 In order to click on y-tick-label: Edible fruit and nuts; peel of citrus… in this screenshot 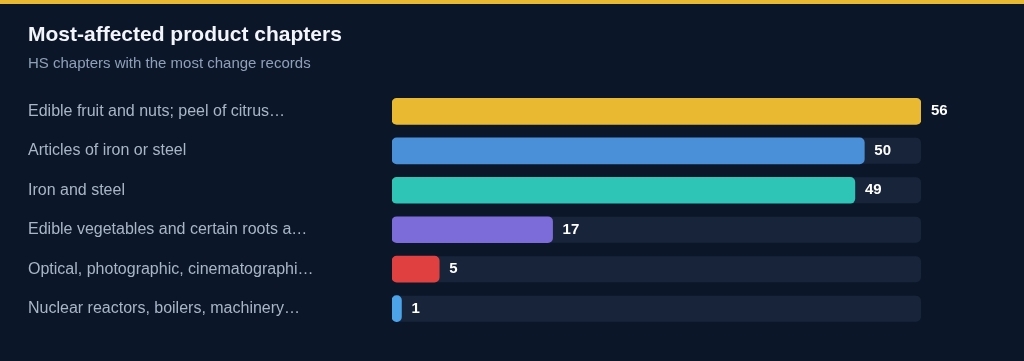, I will do `click(157, 110)`.